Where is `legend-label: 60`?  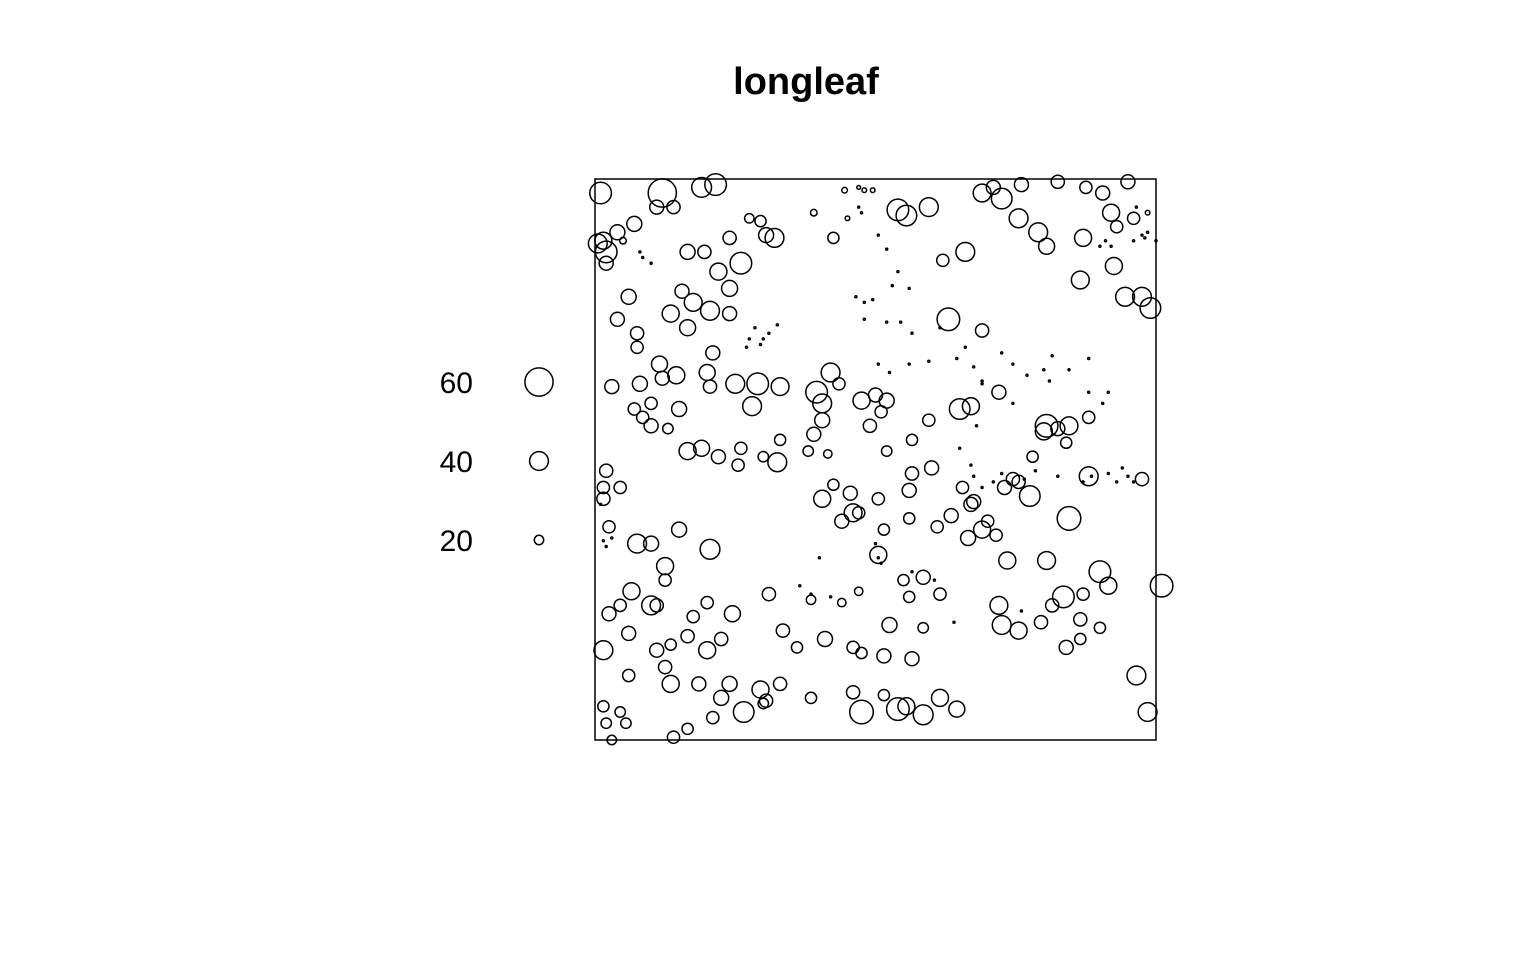 legend-label: 60 is located at coordinates (456, 383).